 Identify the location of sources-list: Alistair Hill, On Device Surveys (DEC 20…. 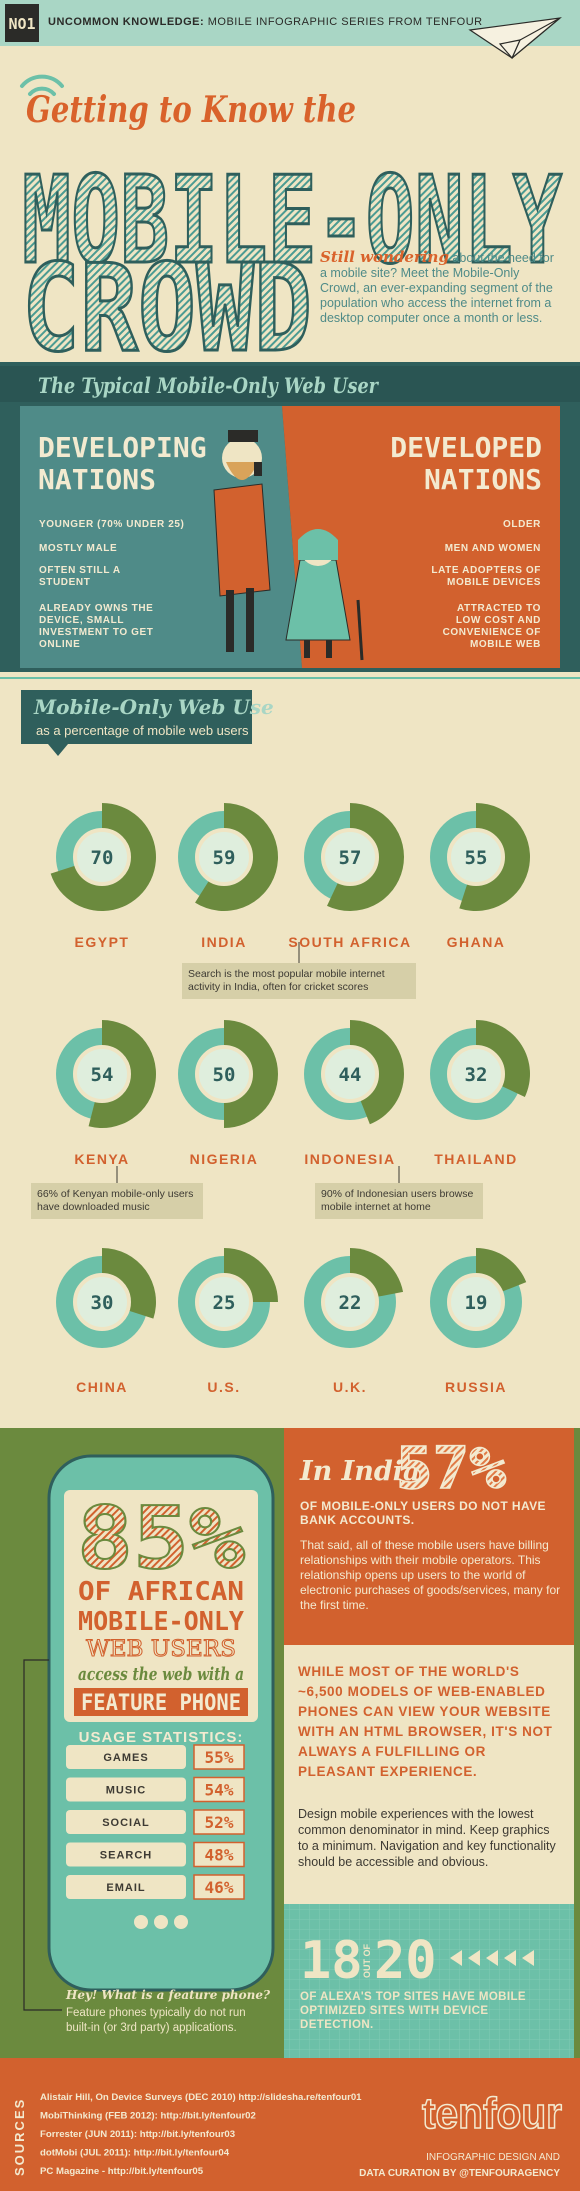
(201, 2134).